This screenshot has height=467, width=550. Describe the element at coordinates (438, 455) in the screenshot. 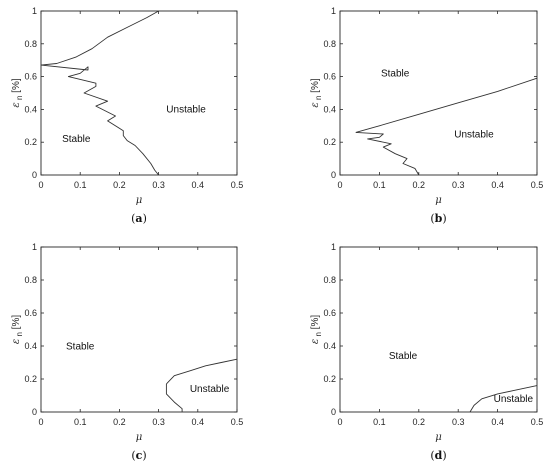

I see `panel-label: (d)` at that location.